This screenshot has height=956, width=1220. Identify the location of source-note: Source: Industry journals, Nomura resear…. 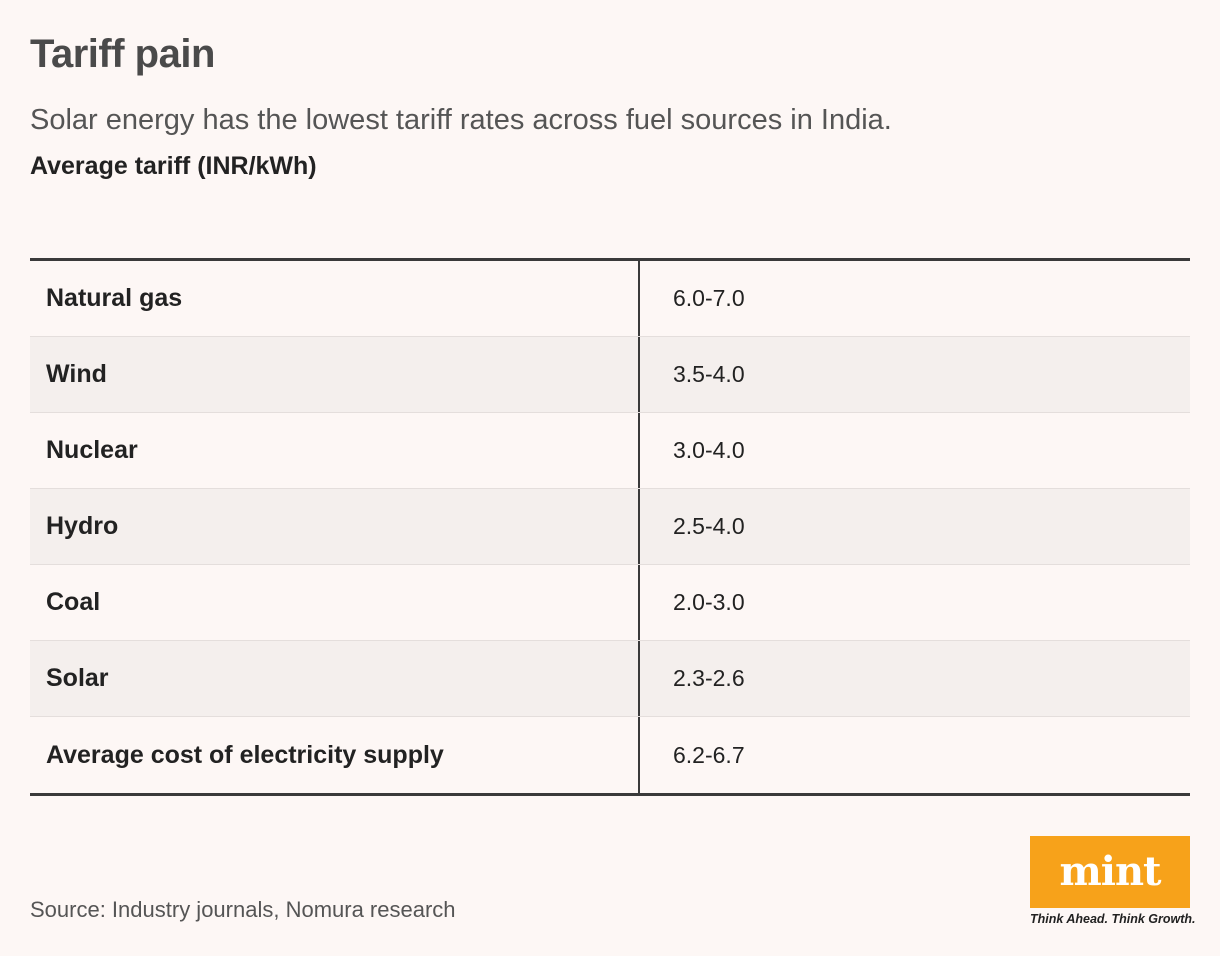
(243, 909).